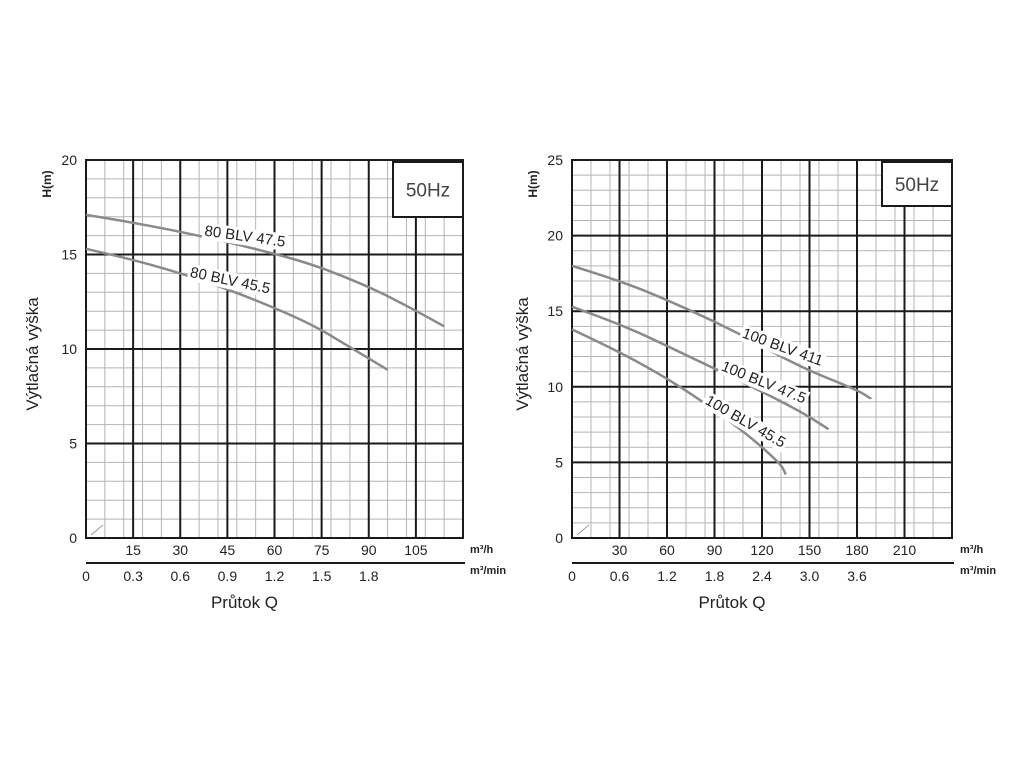 The image size is (1024, 768). I want to click on x-tick-label-m3min: 3.6, so click(857, 576).